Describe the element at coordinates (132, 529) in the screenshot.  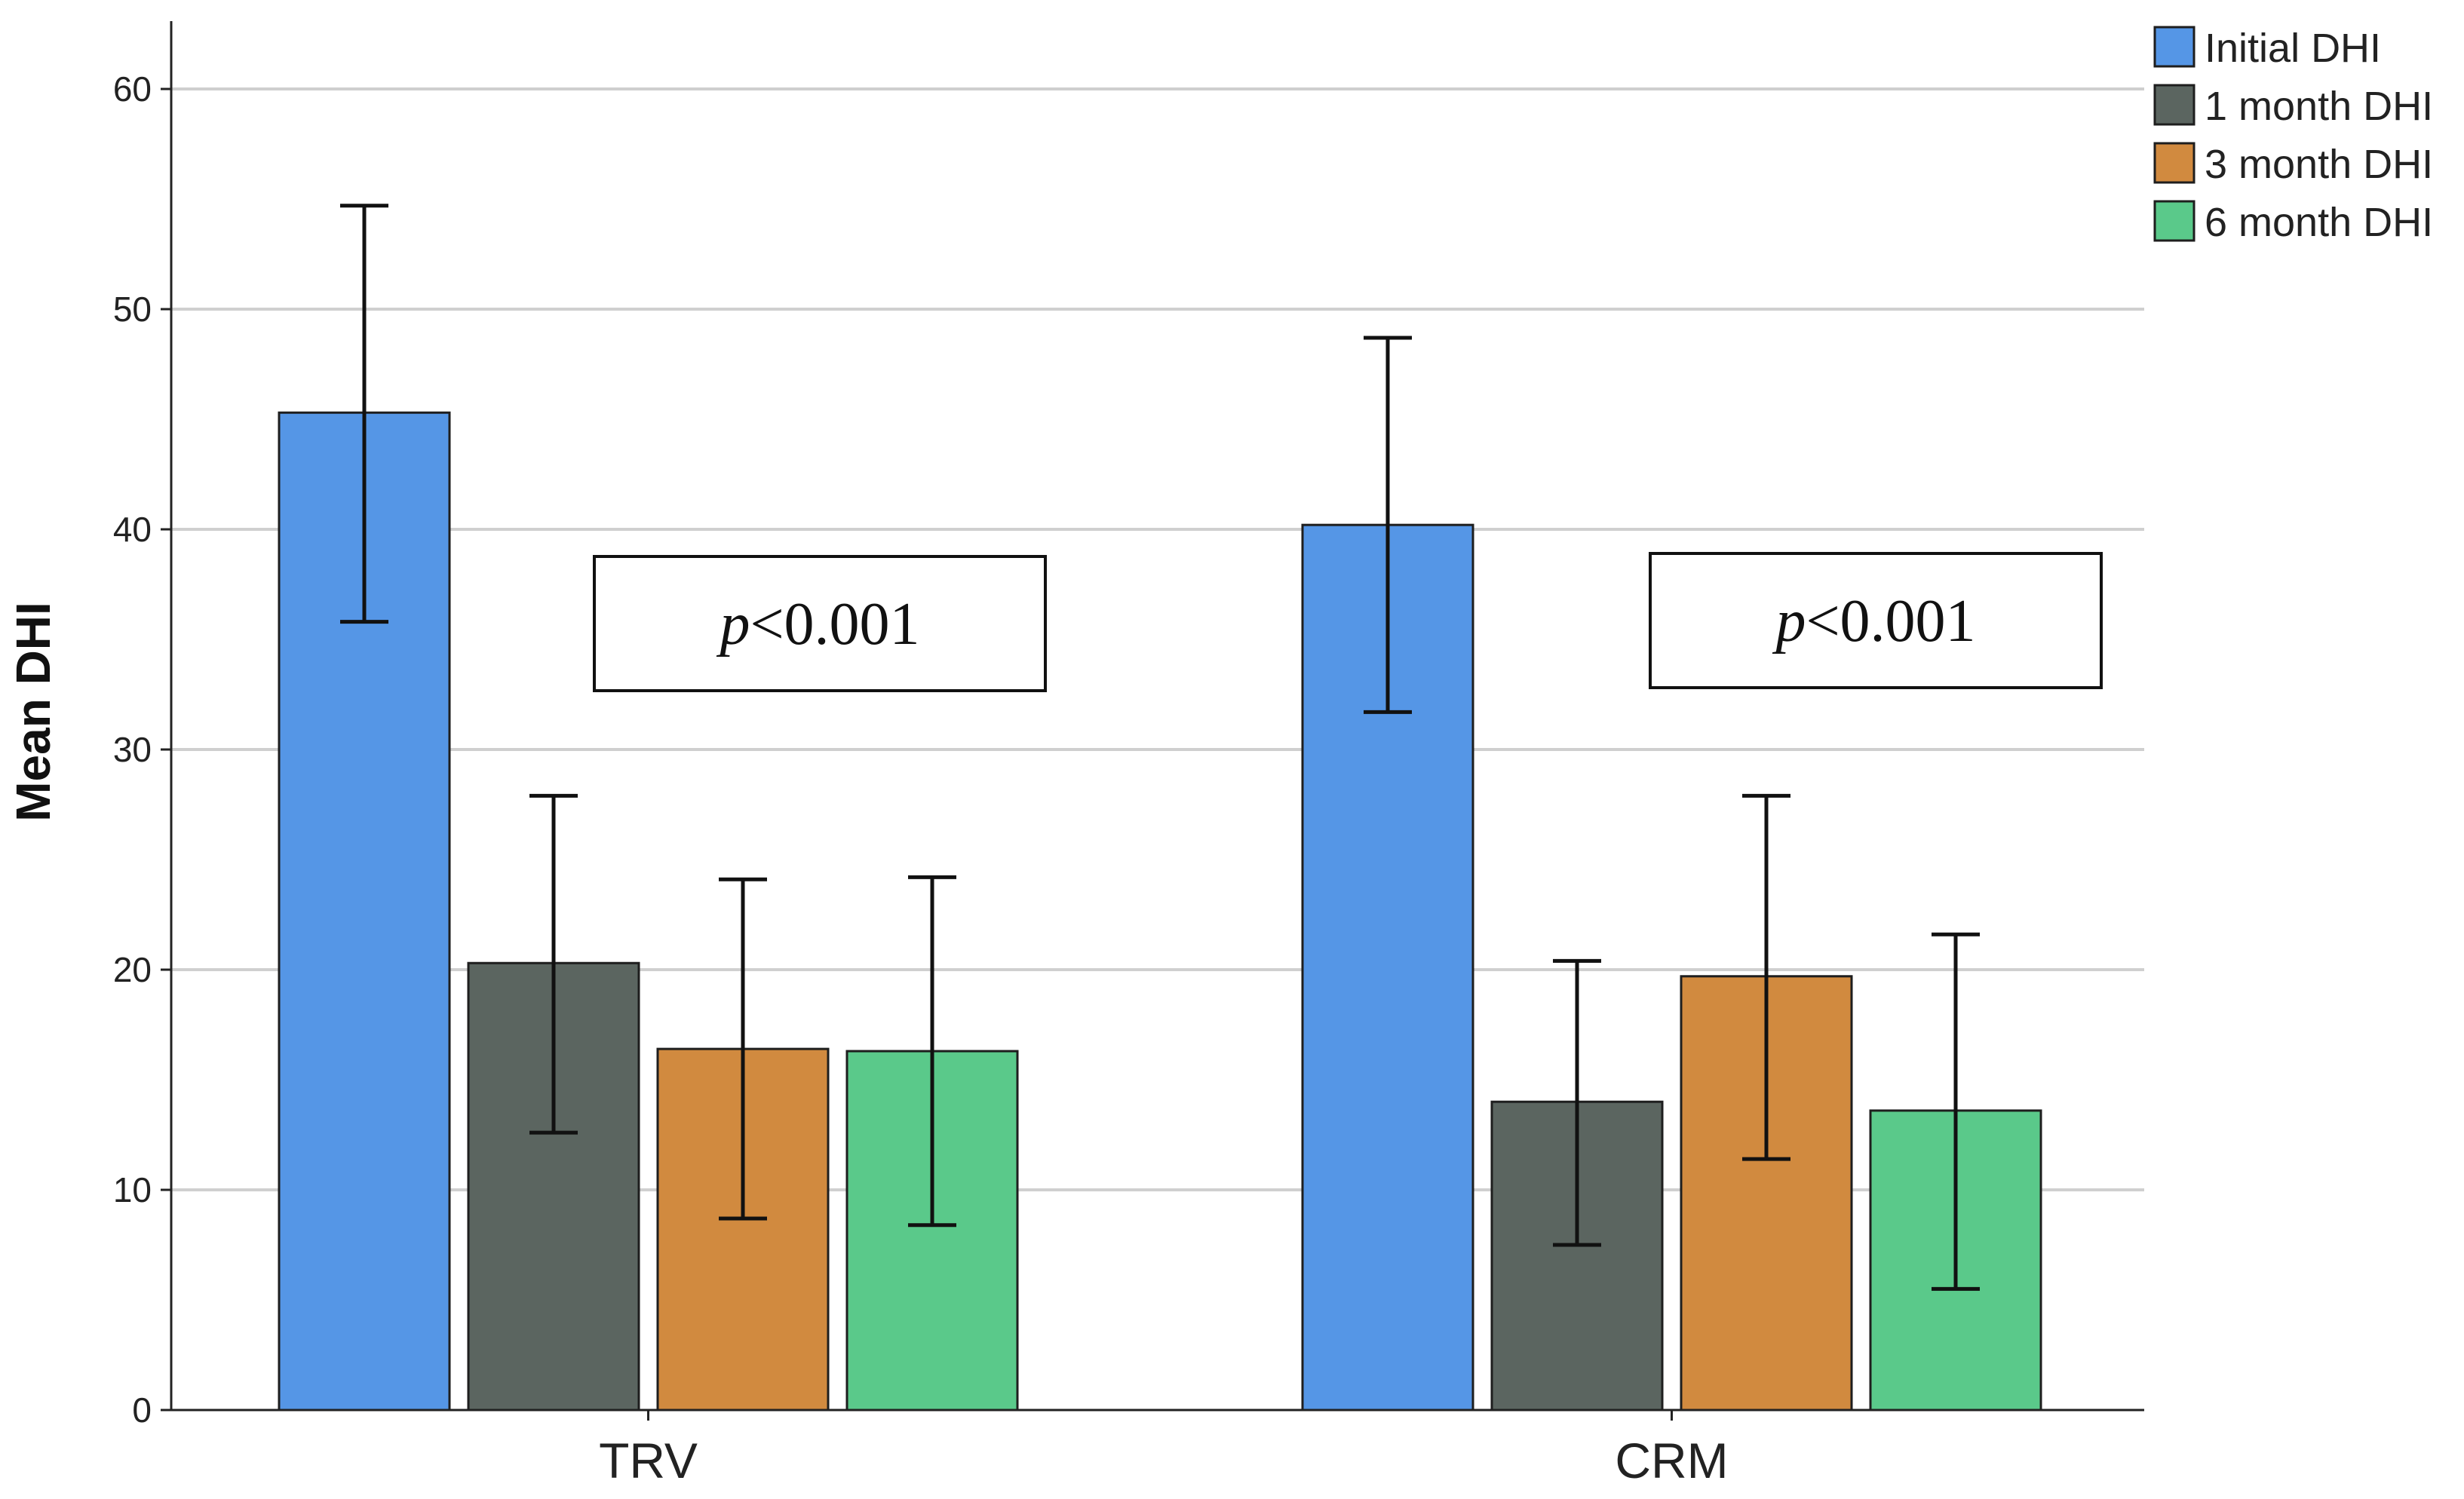
I see `y-tick-label: 40` at that location.